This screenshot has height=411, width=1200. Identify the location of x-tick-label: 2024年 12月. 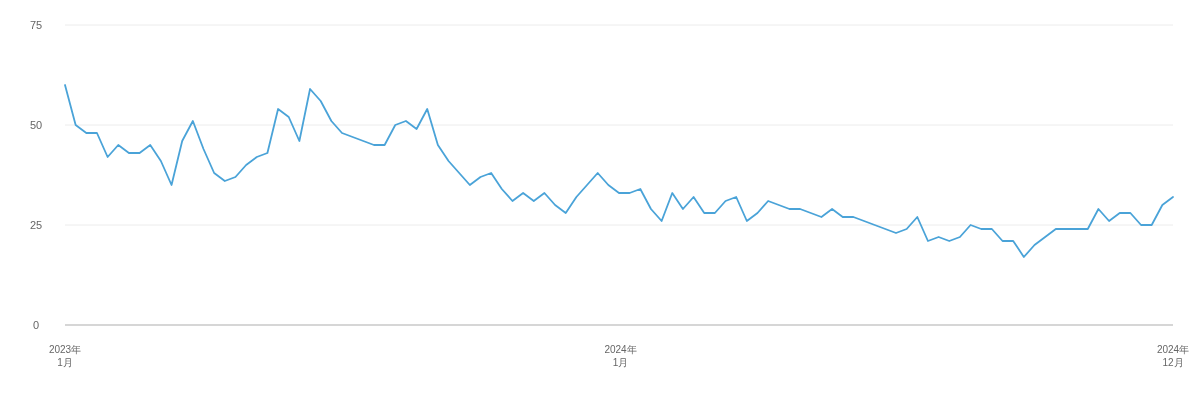
(1173, 356).